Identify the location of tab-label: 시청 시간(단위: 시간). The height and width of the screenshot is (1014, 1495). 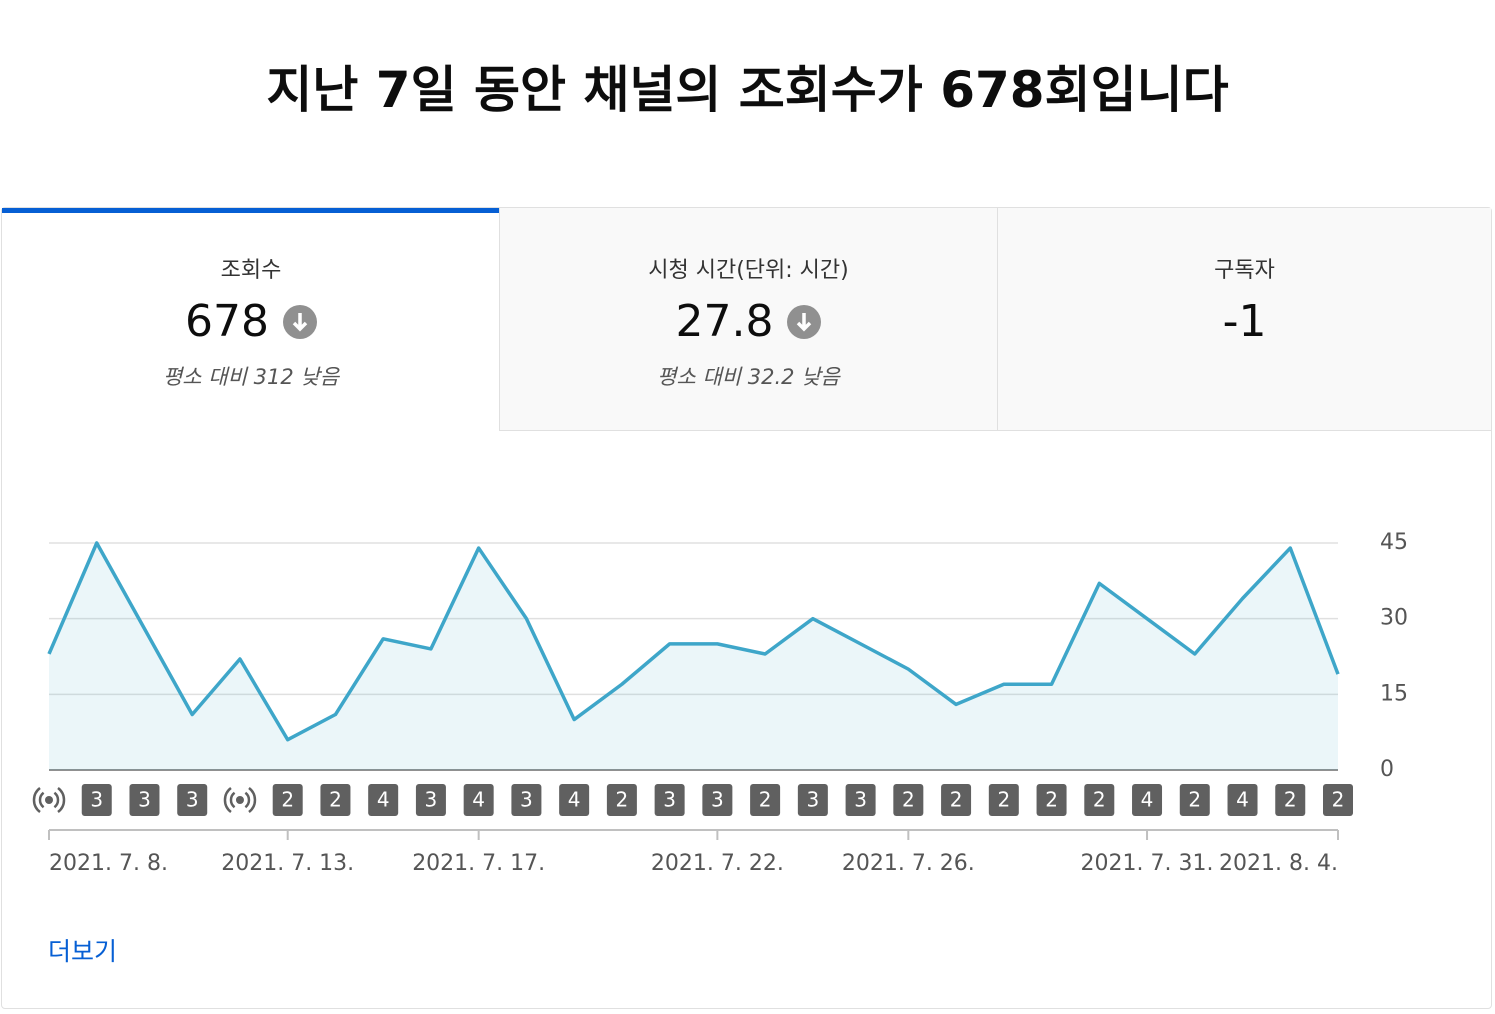
(748, 270).